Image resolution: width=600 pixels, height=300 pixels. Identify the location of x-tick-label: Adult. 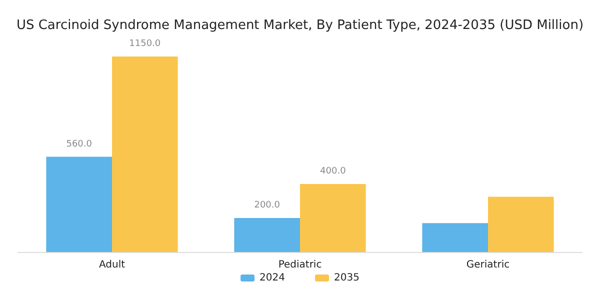
(112, 265).